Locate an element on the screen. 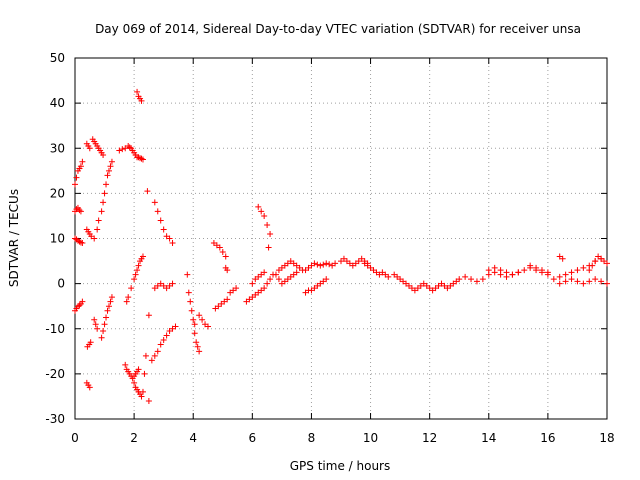 This screenshot has height=480, width=640. series-arc-g is located at coordinates (89, 344).